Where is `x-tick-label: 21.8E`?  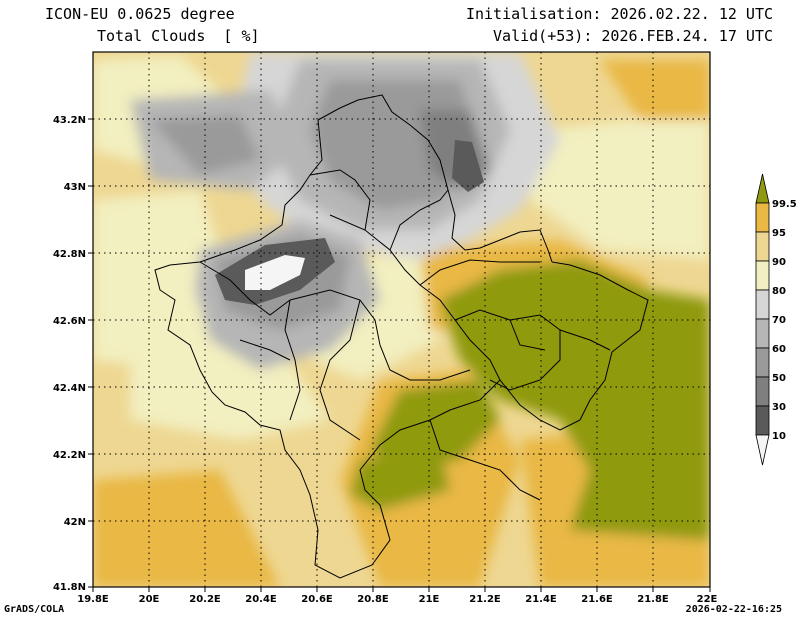
x-tick-label: 21.8E is located at coordinates (653, 599).